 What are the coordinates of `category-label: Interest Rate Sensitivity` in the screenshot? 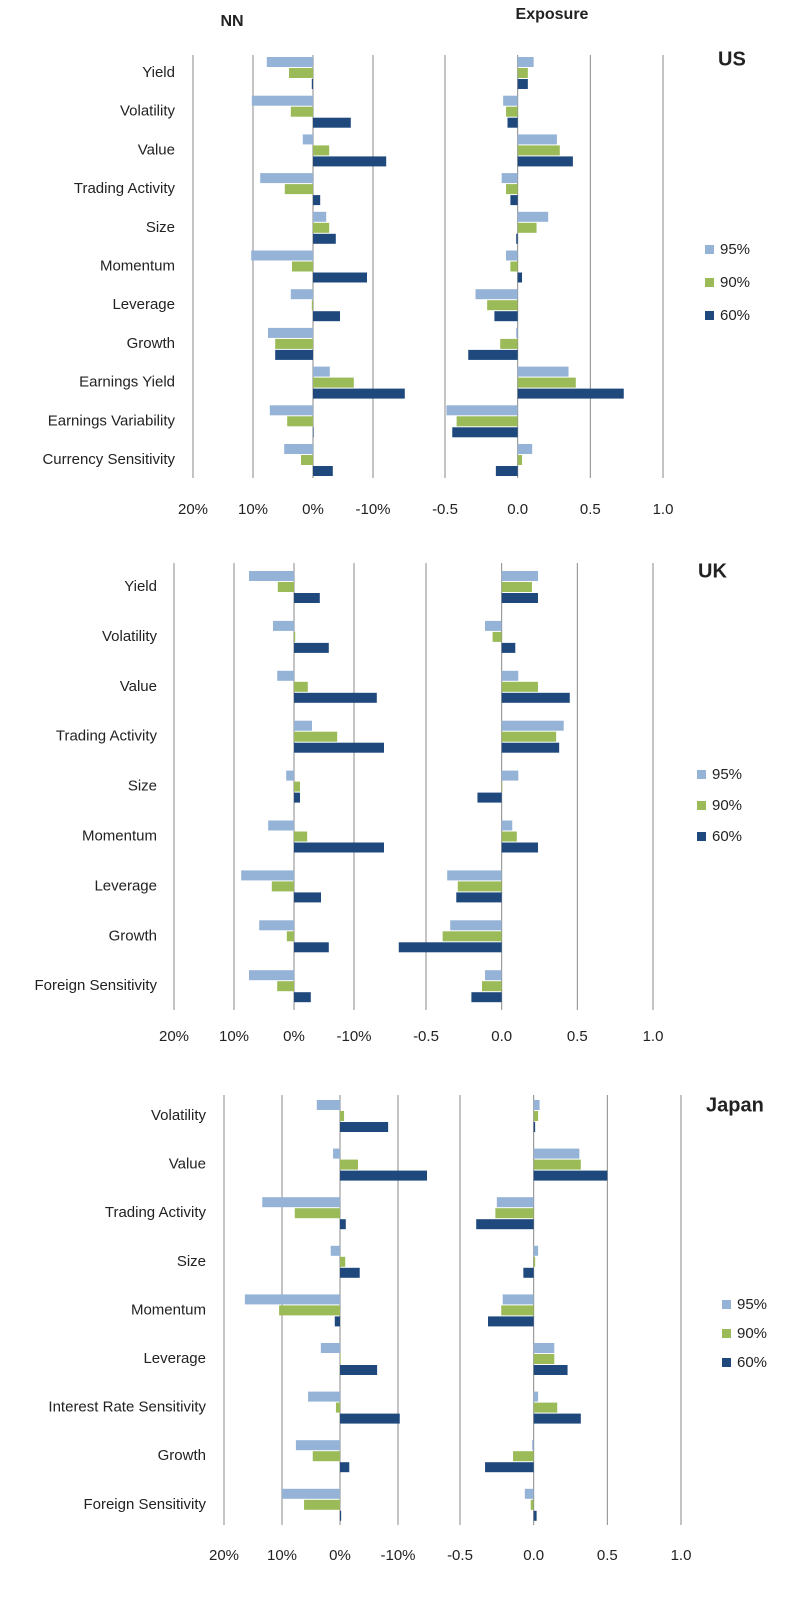 It's located at (127, 1407).